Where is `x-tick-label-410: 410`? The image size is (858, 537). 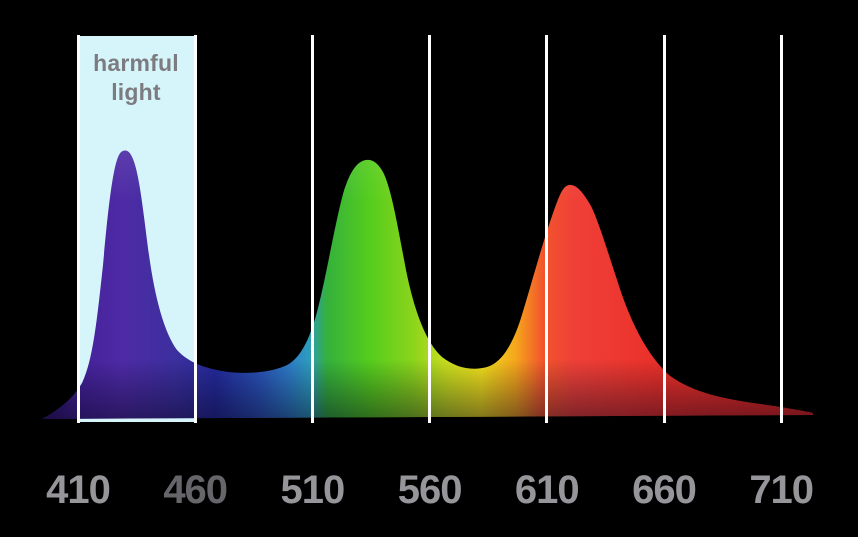
x-tick-label-410: 410 is located at coordinates (78, 490).